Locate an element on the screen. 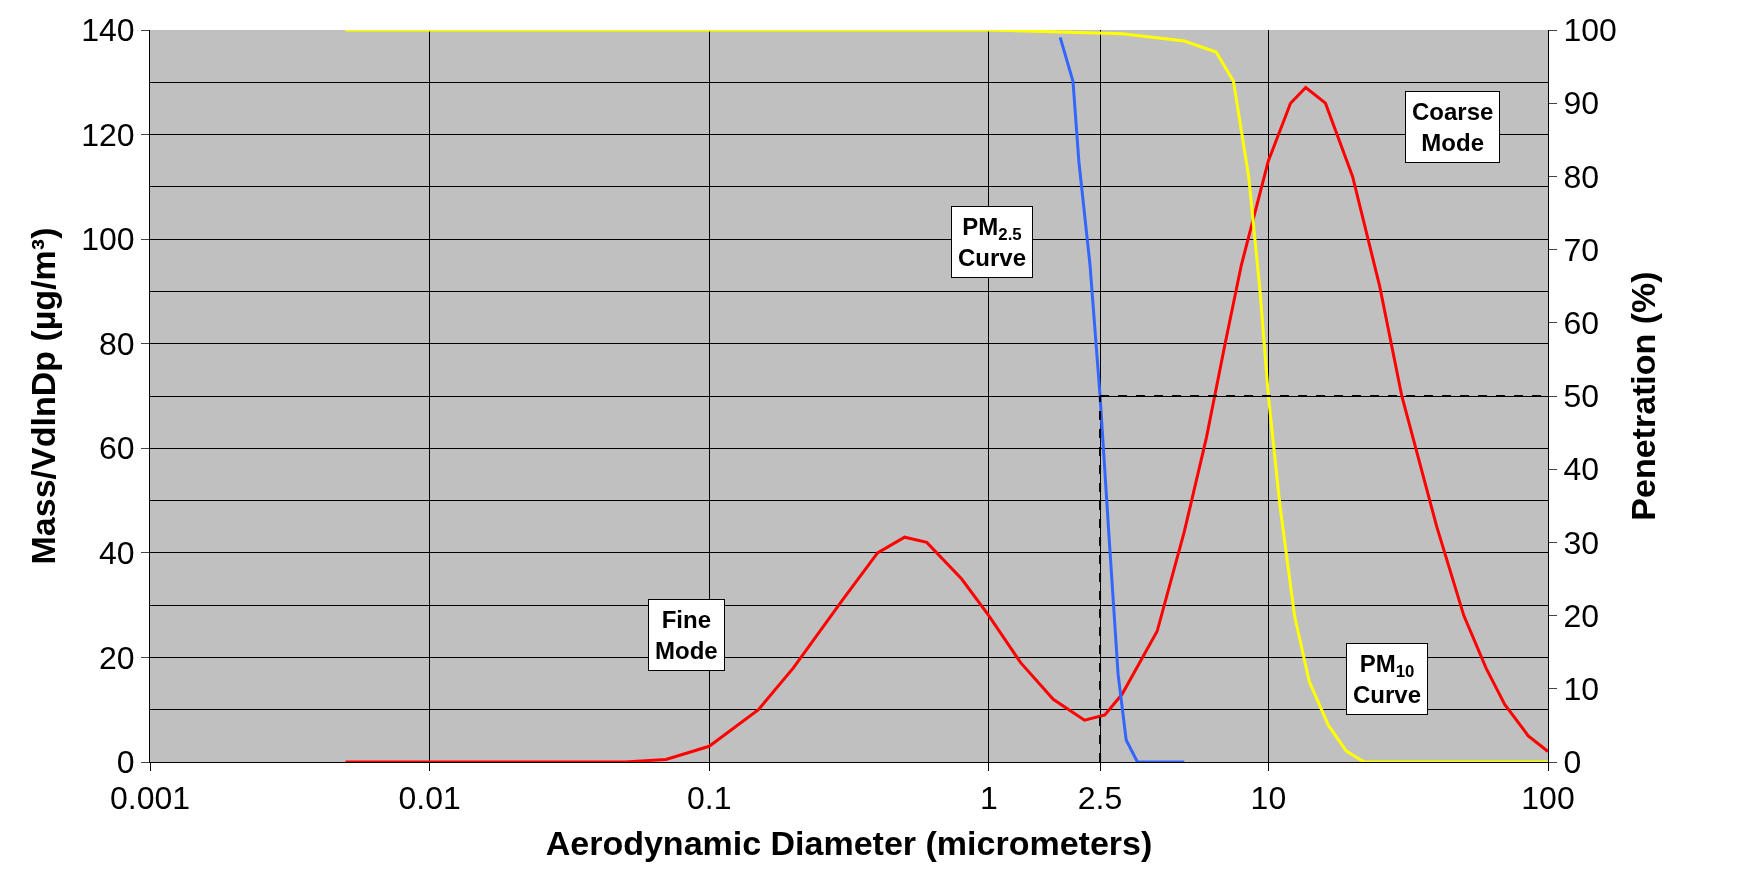  y2-tick-label: 50 is located at coordinates (1581, 396).